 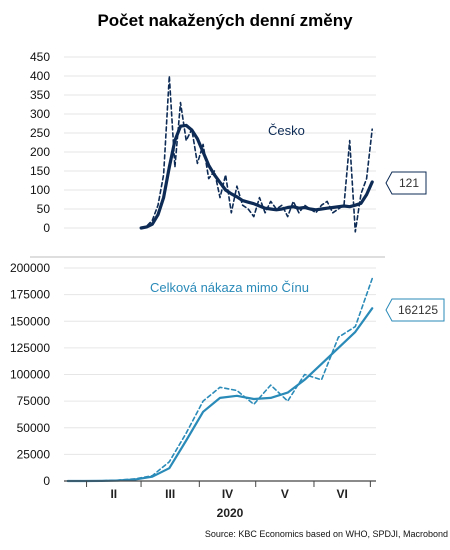 What do you see at coordinates (229, 287) in the screenshot?
I see `series-label-world: Celková nákaza mimo Čínu` at bounding box center [229, 287].